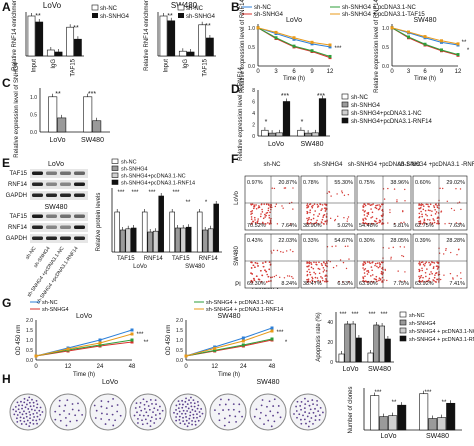 The height and width of the screenshot is (446, 474). I want to click on flow-quadrant-value: 28.05%, so click(399, 241).